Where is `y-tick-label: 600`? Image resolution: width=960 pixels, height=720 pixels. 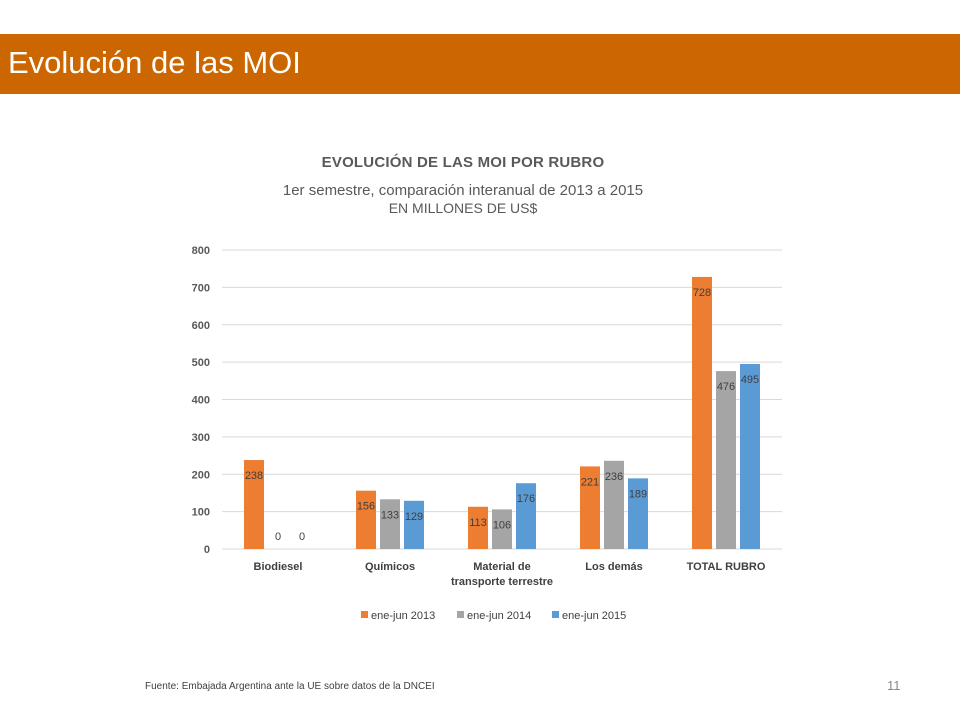 y-tick-label: 600 is located at coordinates (201, 326).